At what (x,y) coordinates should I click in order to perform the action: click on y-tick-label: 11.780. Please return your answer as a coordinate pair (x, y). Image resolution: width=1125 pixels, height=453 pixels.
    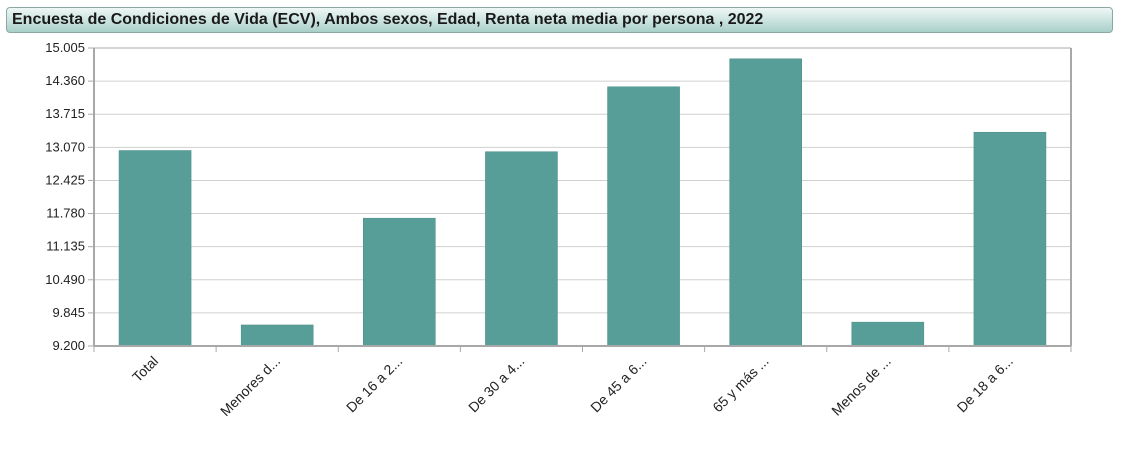
    Looking at the image, I should click on (65, 213).